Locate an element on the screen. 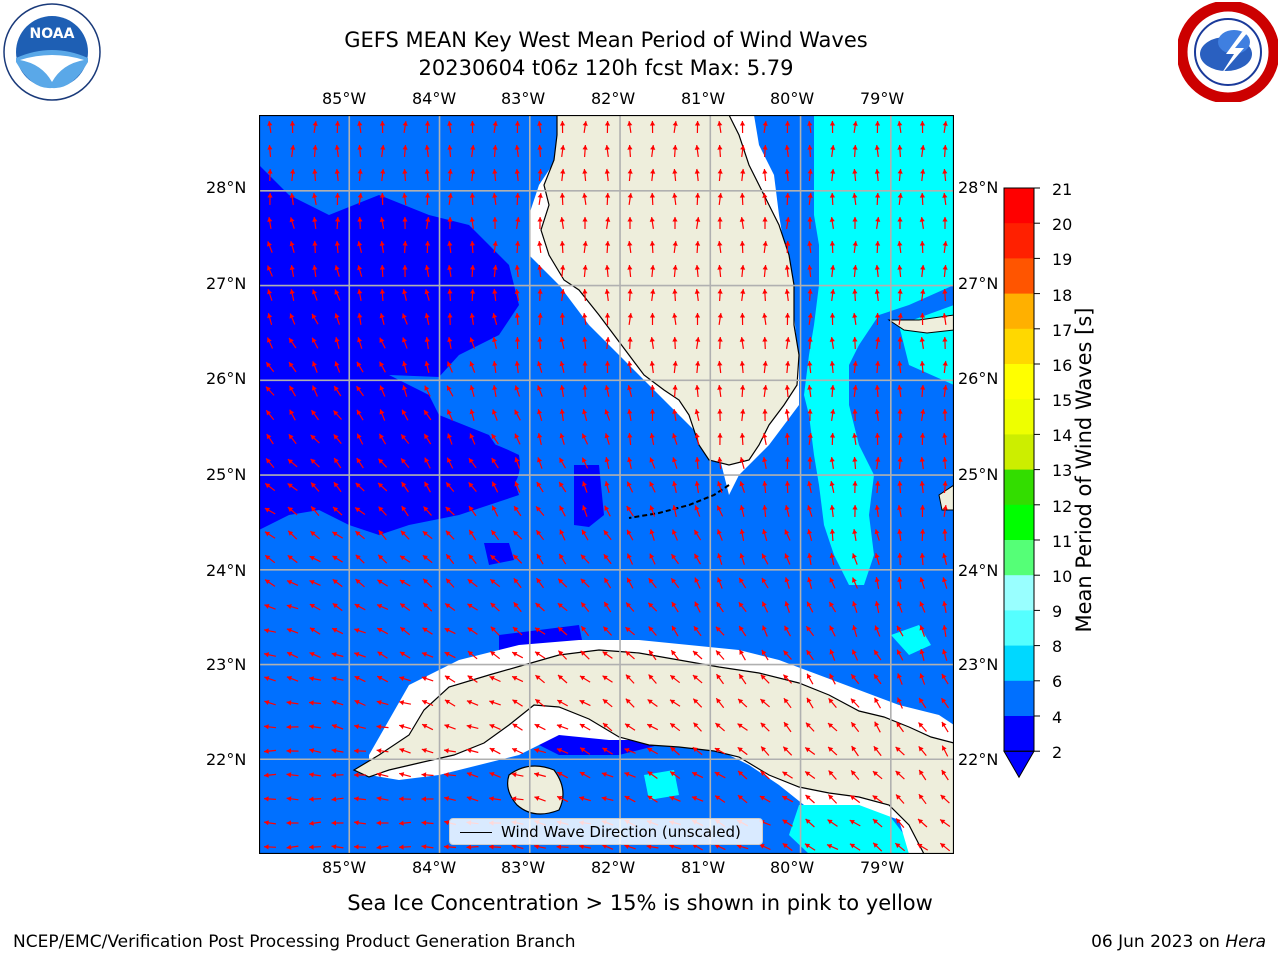  cb-tick-17: 17 is located at coordinates (1062, 330).